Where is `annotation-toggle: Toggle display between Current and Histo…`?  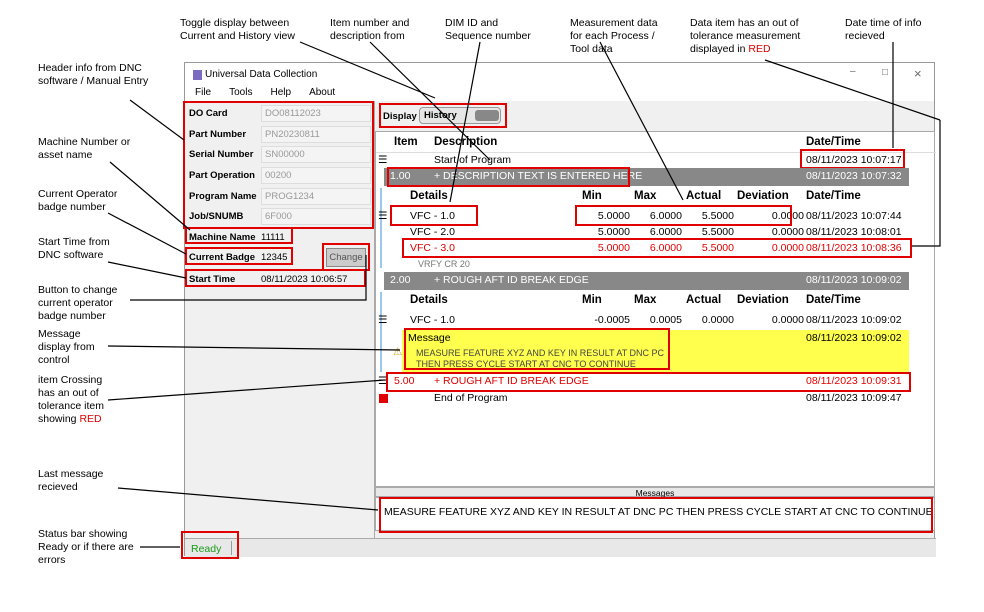 annotation-toggle: Toggle display between Current and Histo… is located at coordinates (237, 29).